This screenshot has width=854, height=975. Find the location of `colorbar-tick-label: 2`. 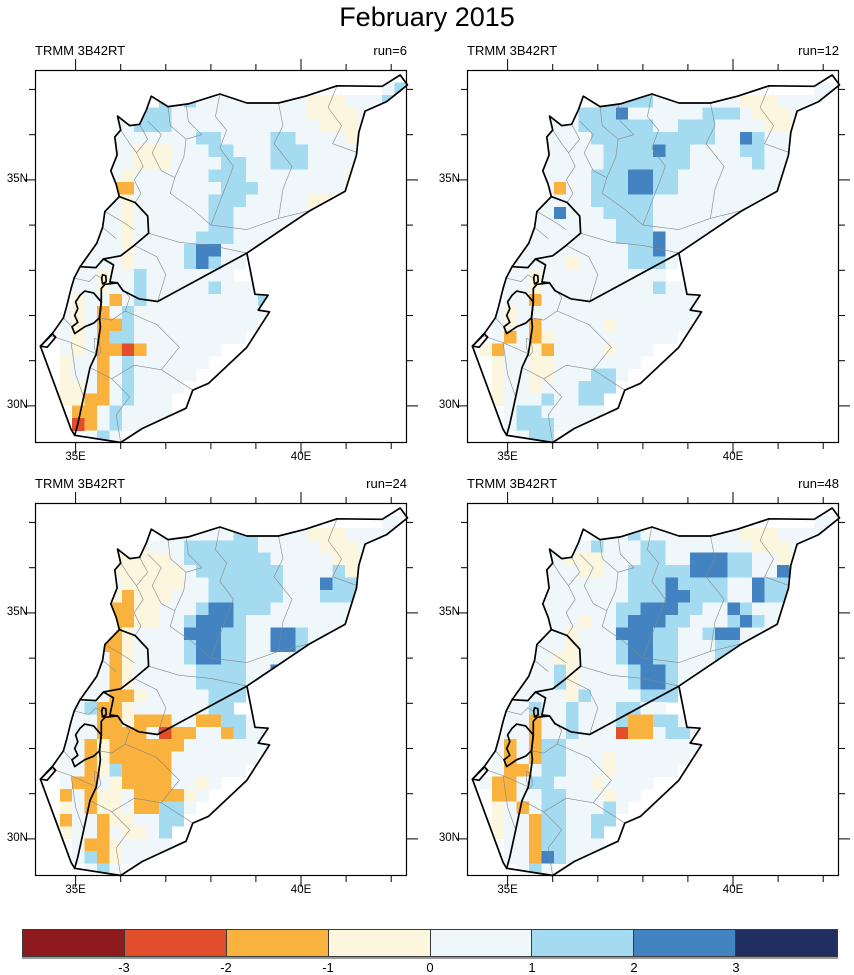

colorbar-tick-label: 2 is located at coordinates (634, 967).